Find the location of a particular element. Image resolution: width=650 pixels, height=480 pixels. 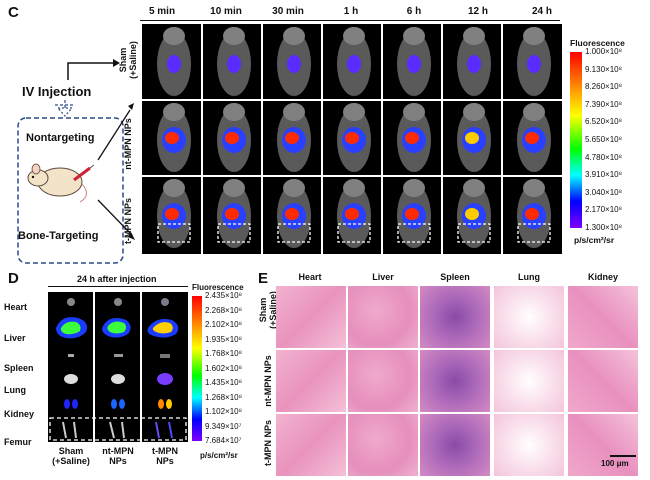

timepoint-label: 30 min is located at coordinates (288, 11).